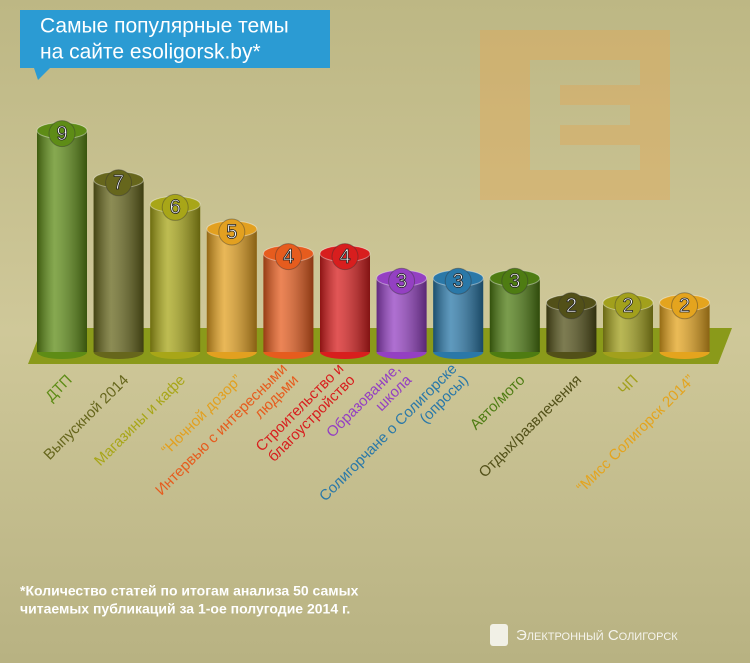 The height and width of the screenshot is (663, 750). I want to click on brand-logo, so click(499, 635).